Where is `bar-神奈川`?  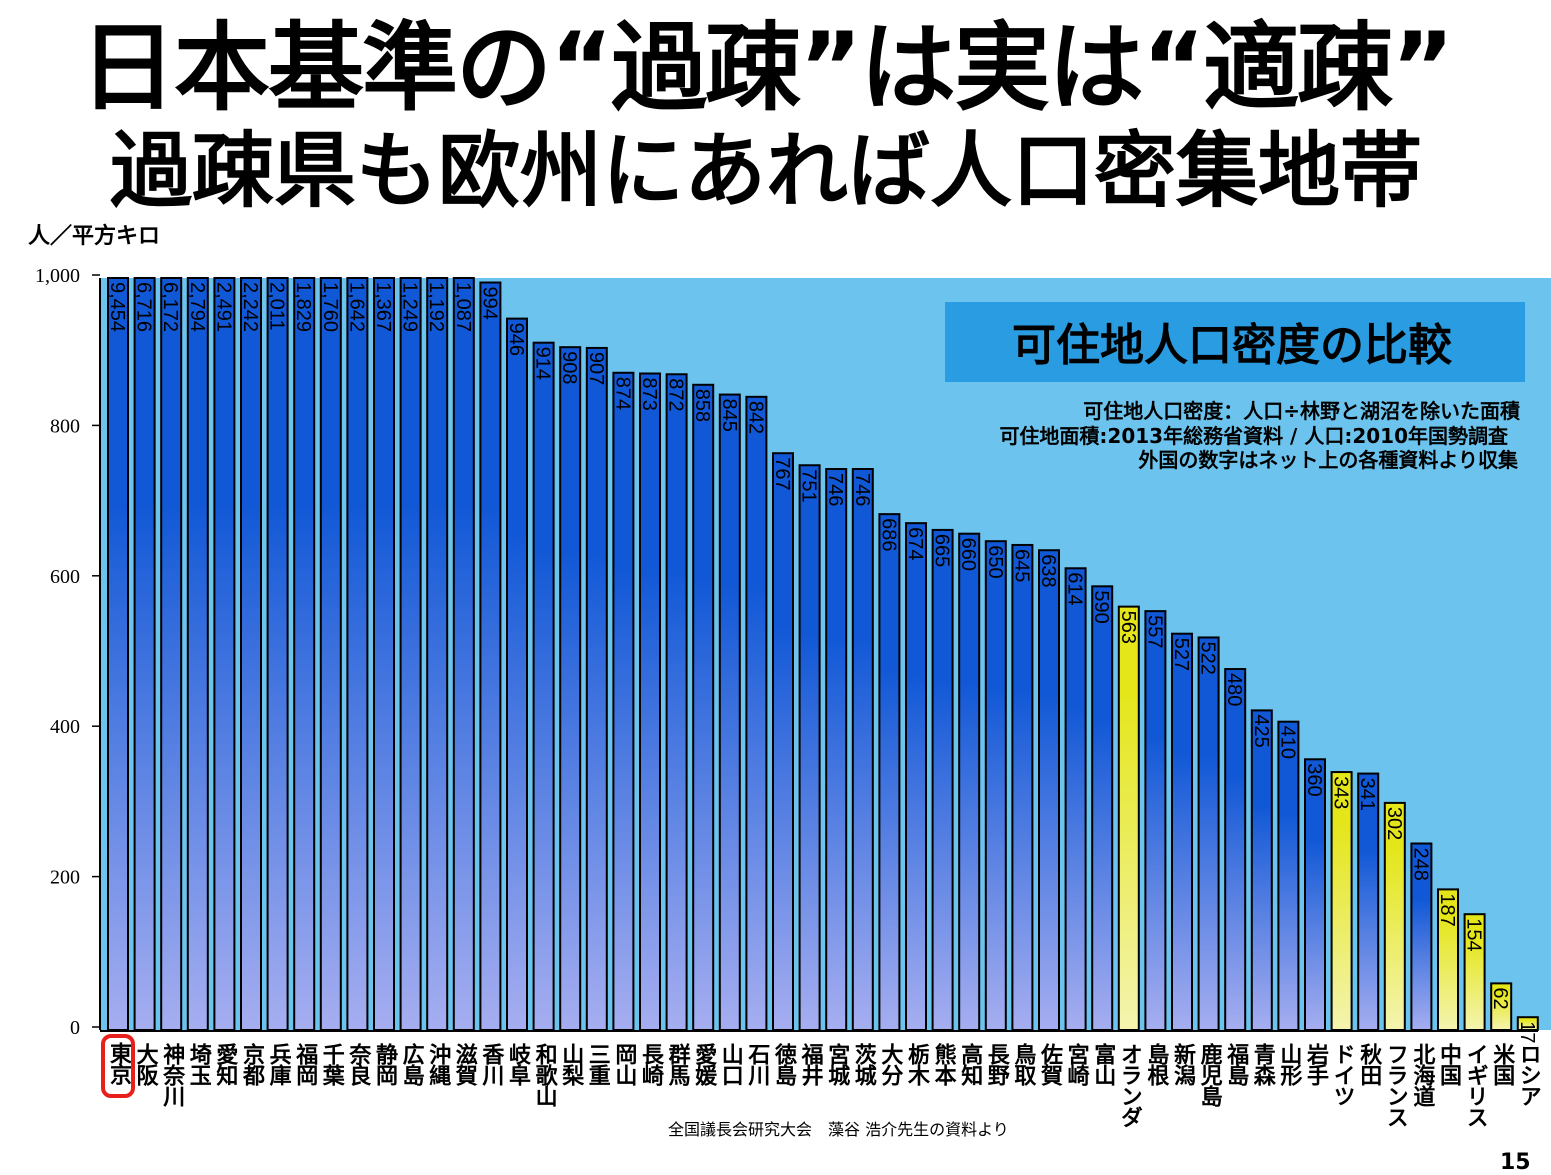
bar-神奈川 is located at coordinates (171, 654).